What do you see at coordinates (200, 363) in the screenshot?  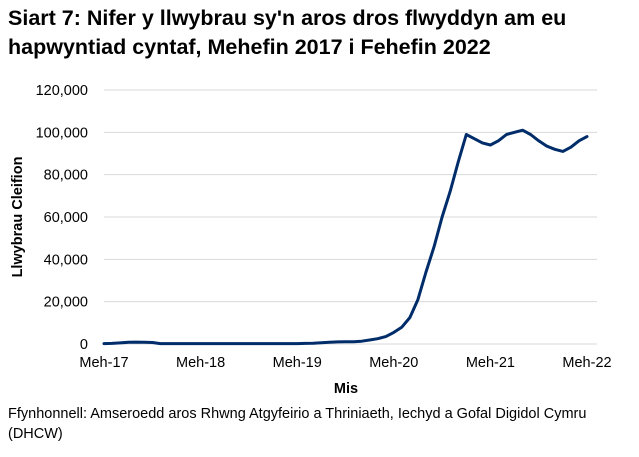 I see `x-tick-label: Meh-18` at bounding box center [200, 363].